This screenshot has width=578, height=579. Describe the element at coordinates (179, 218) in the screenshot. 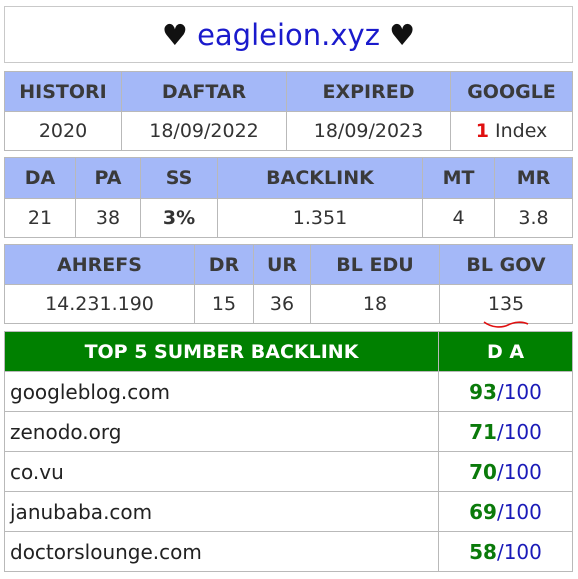

I see `value-ss: 3%` at that location.